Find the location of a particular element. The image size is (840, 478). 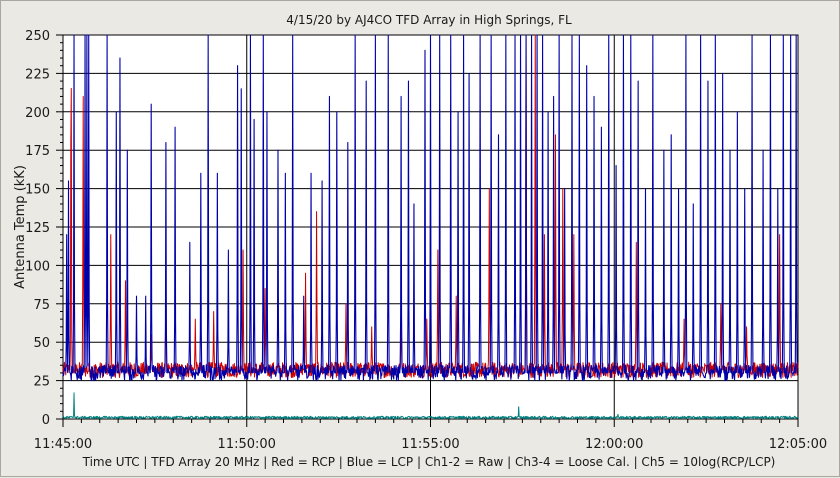

y-tick-label: 150 is located at coordinates (37, 190).